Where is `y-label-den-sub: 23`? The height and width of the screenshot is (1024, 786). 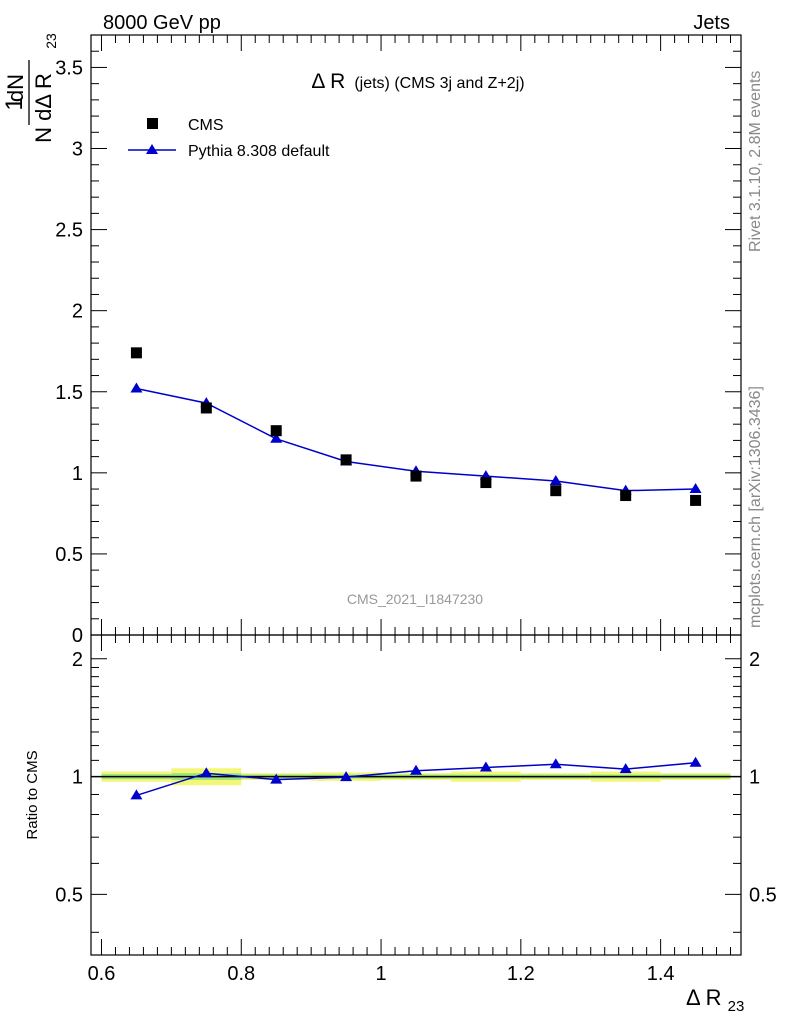 y-label-den-sub: 23 is located at coordinates (51, 41).